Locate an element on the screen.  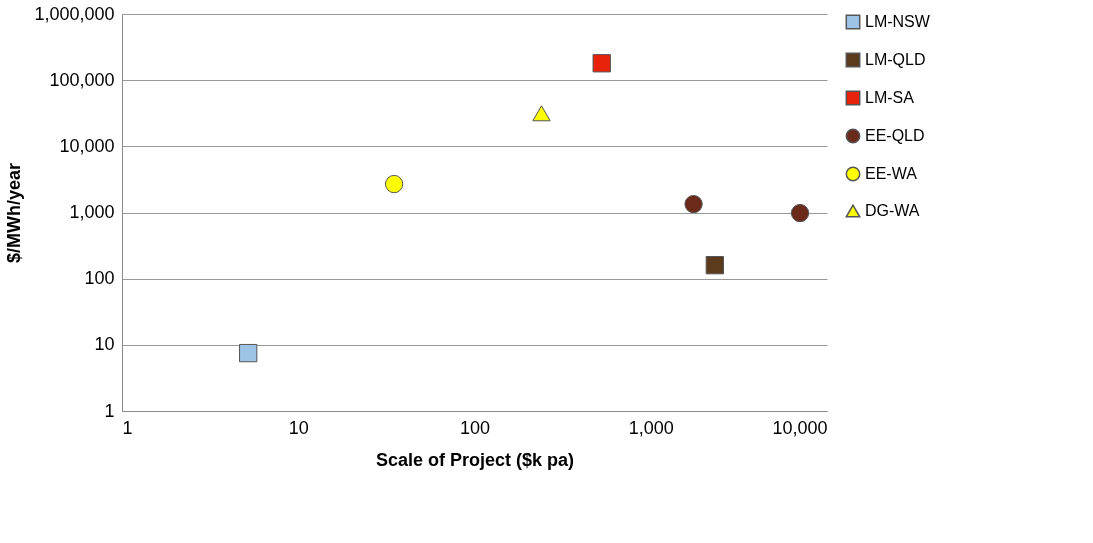
x-axis-title: Scale of Project ($k pa) is located at coordinates (475, 459).